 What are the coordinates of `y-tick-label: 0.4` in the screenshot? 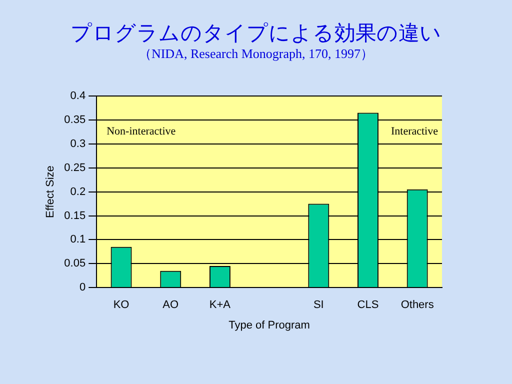 It's located at (78, 96).